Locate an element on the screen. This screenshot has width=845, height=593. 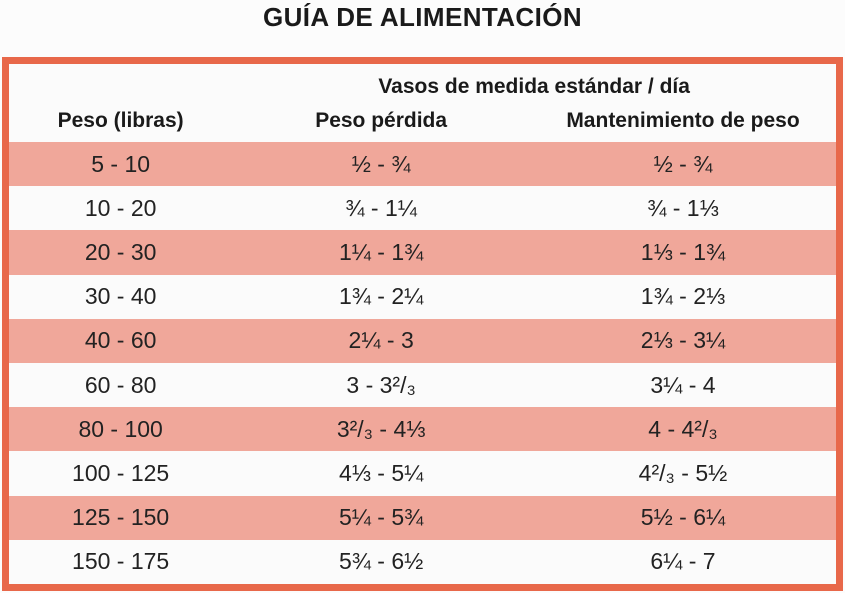
weight-maintenance-cell: 2⅓ - 3¼ is located at coordinates (683, 340).